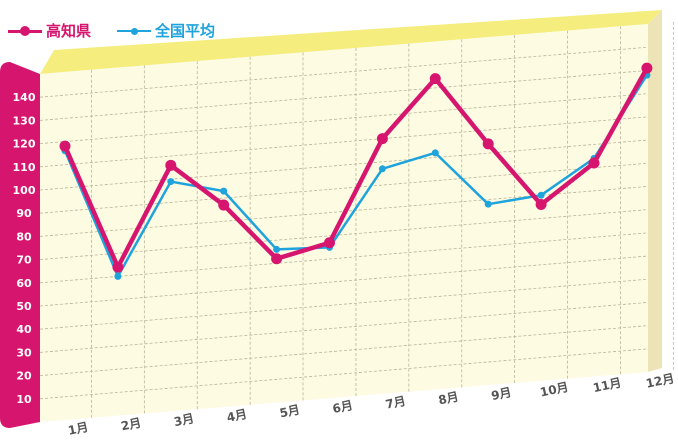 This screenshot has height=440, width=678. I want to click on y-tick-label: 30, so click(24, 352).